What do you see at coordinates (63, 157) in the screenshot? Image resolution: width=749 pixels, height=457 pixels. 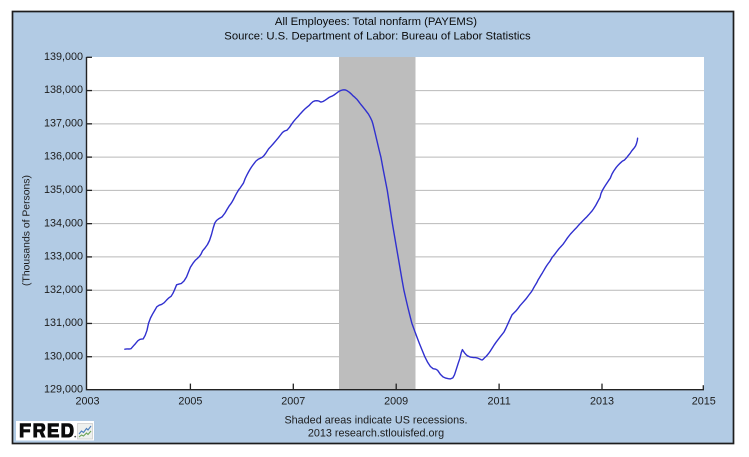 I see `svg-text: 136,000` at bounding box center [63, 157].